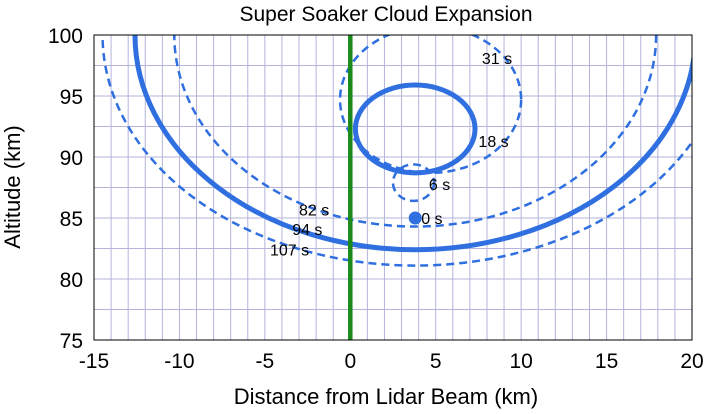 This screenshot has width=709, height=414. Describe the element at coordinates (691, 361) in the screenshot. I see `x-tick-label: 20` at that location.